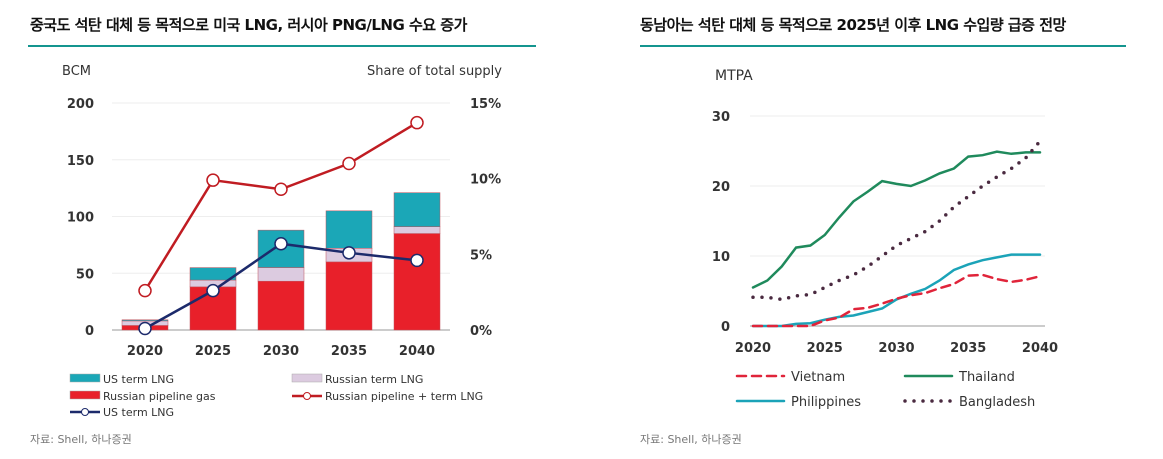 The height and width of the screenshot is (459, 1163). What do you see at coordinates (997, 402) in the screenshot?
I see `legend-label: Bangladesh` at bounding box center [997, 402].